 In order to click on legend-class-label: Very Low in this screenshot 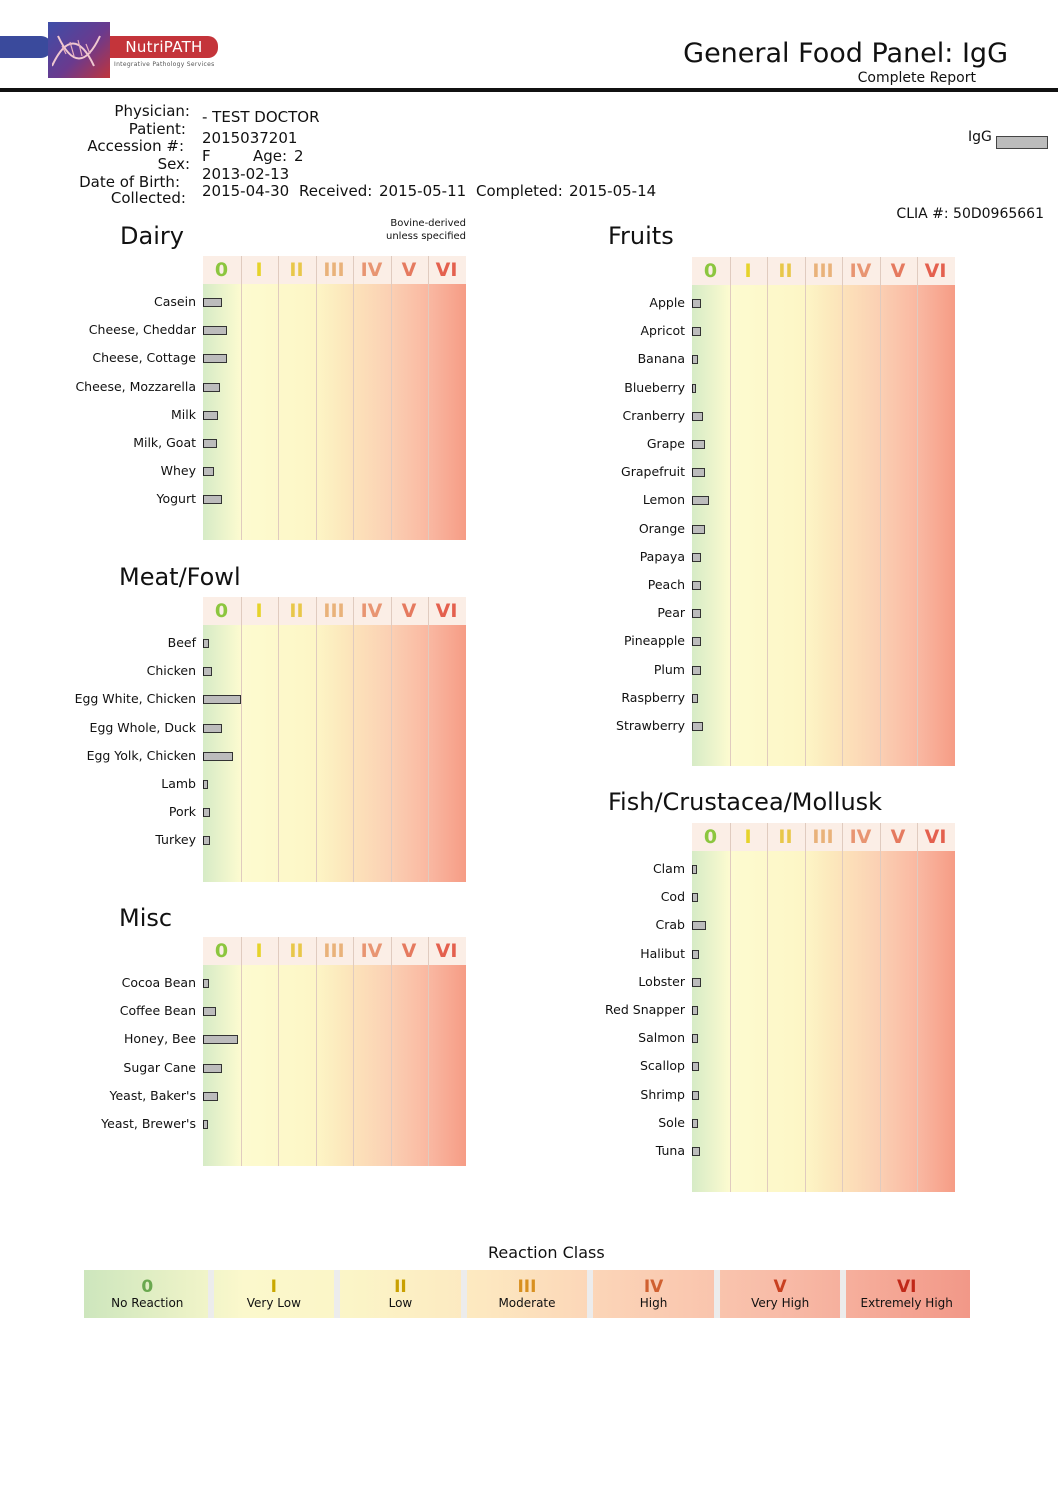, I will do `click(273, 1303)`.